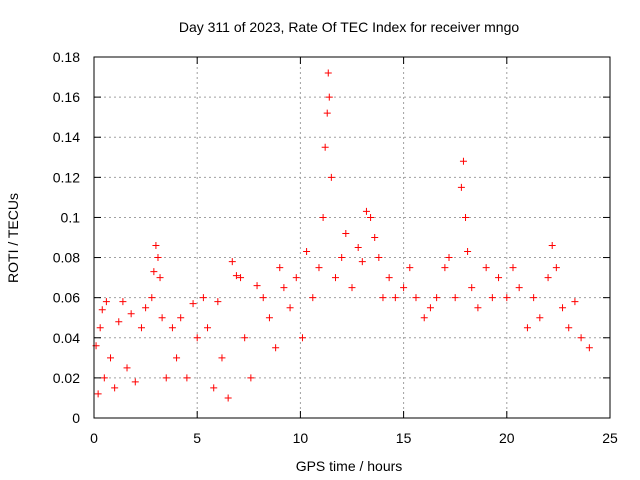  What do you see at coordinates (610, 438) in the screenshot?
I see `x-tick-label: 25` at bounding box center [610, 438].